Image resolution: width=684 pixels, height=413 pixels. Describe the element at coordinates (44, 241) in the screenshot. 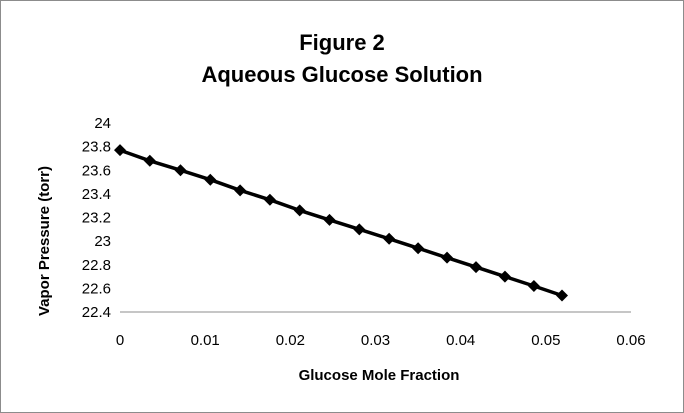

I see `y-axis-title: Vapor Pressure (torr)` at that location.